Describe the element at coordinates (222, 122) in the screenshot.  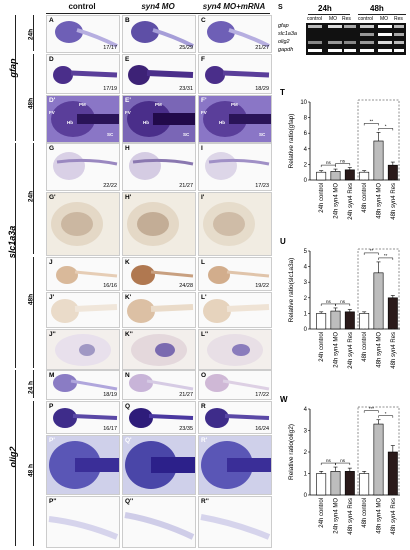
I see `annotation-hb: Hb` at that location.